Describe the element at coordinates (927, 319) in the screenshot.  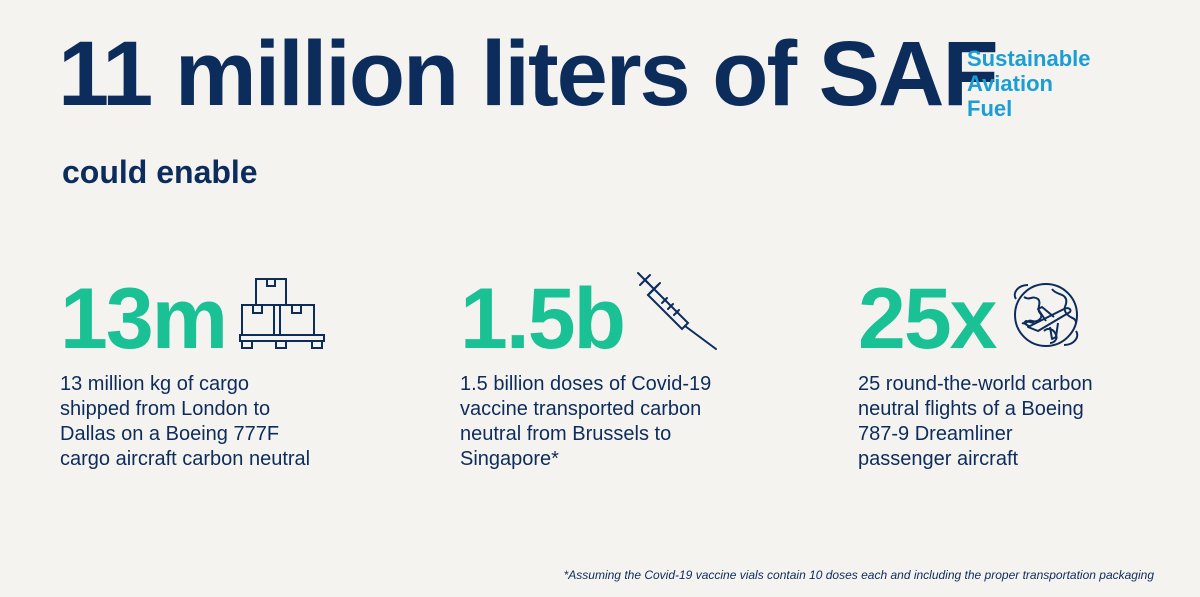
I see `stat-value: 25x` at that location.